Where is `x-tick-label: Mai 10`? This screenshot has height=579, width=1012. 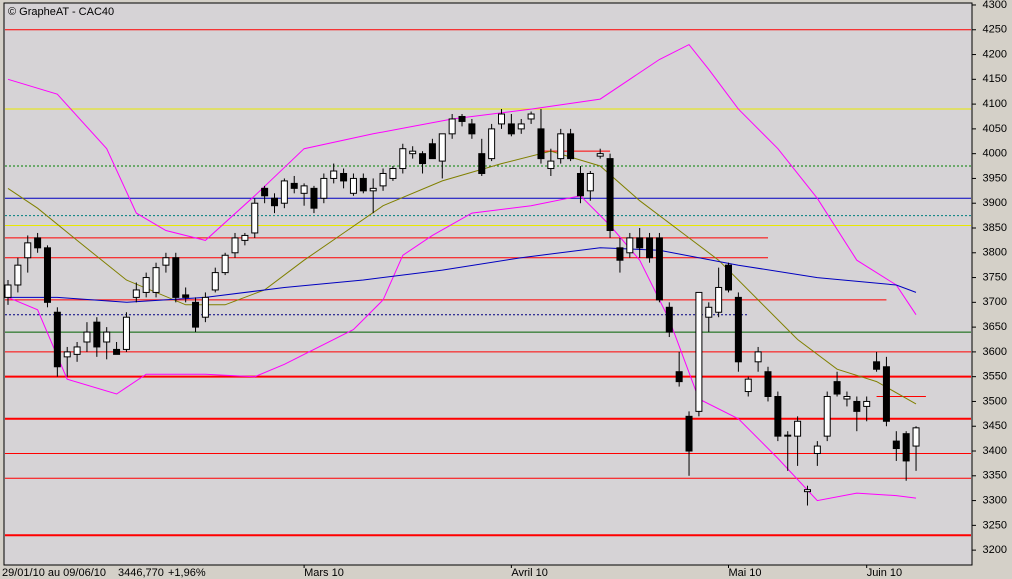
x-tick-label: Mai 10 is located at coordinates (745, 573).